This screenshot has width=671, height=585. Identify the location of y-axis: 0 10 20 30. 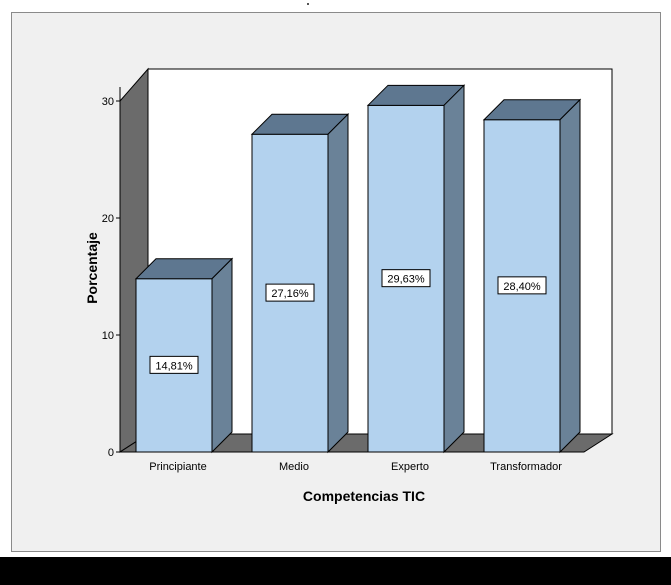
(111, 273).